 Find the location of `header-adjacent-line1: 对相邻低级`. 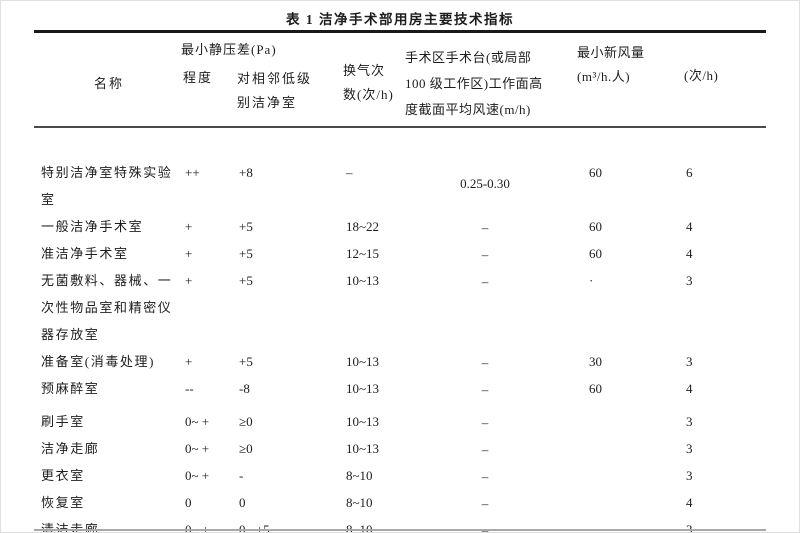

header-adjacent-line1: 对相邻低级 is located at coordinates (275, 78).